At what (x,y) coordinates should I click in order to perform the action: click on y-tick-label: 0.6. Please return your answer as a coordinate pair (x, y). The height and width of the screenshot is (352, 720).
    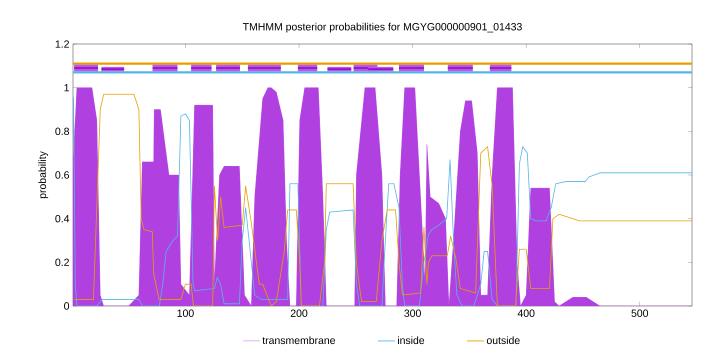
    Looking at the image, I should click on (62, 175).